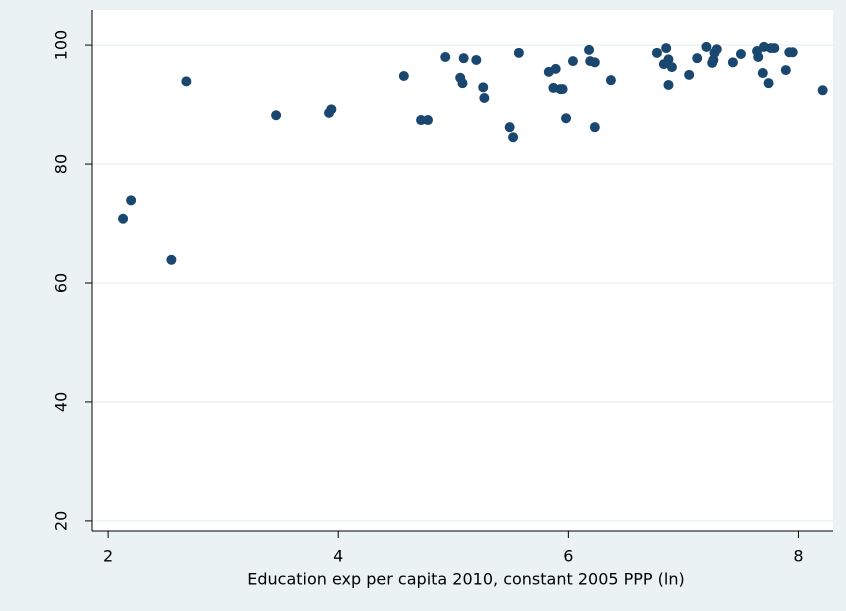  I want to click on x-tick-label: 2, so click(108, 556).